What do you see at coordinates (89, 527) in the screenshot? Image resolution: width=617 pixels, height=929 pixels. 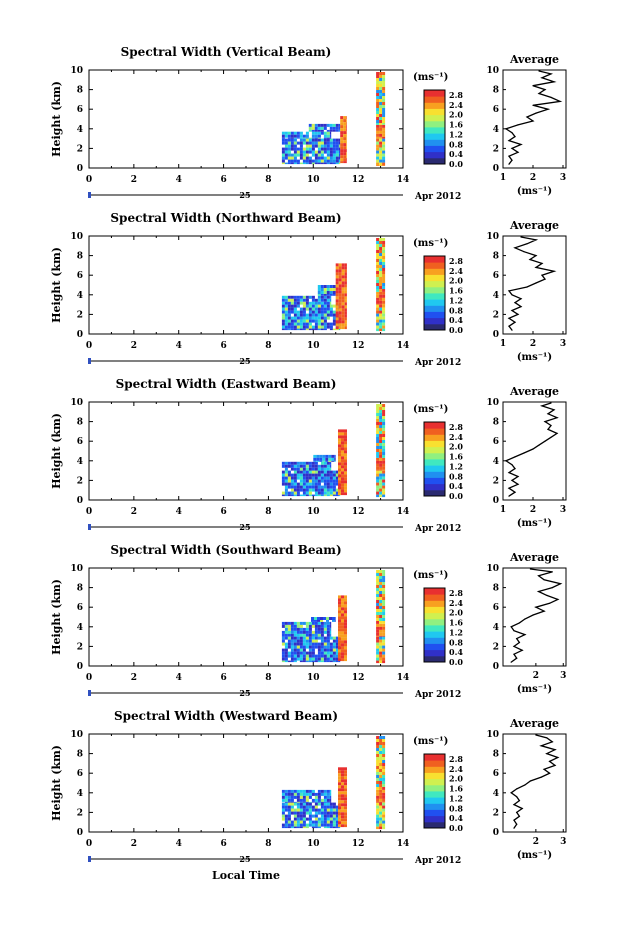 I see `date-marker` at bounding box center [89, 527].